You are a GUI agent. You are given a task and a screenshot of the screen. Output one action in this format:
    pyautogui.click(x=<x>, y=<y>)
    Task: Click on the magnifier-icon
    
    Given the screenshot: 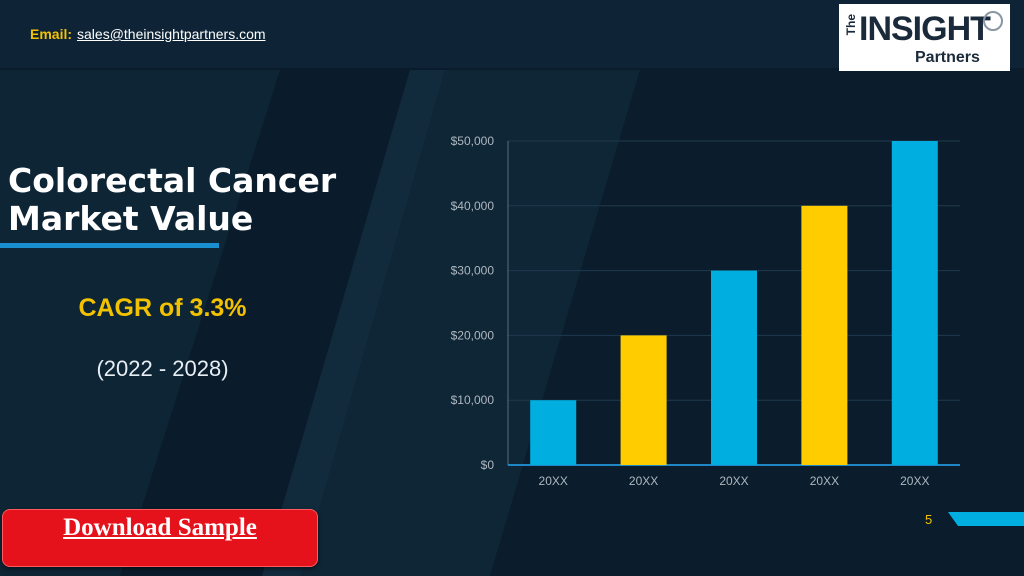 What is the action you would take?
    pyautogui.click(x=993, y=21)
    